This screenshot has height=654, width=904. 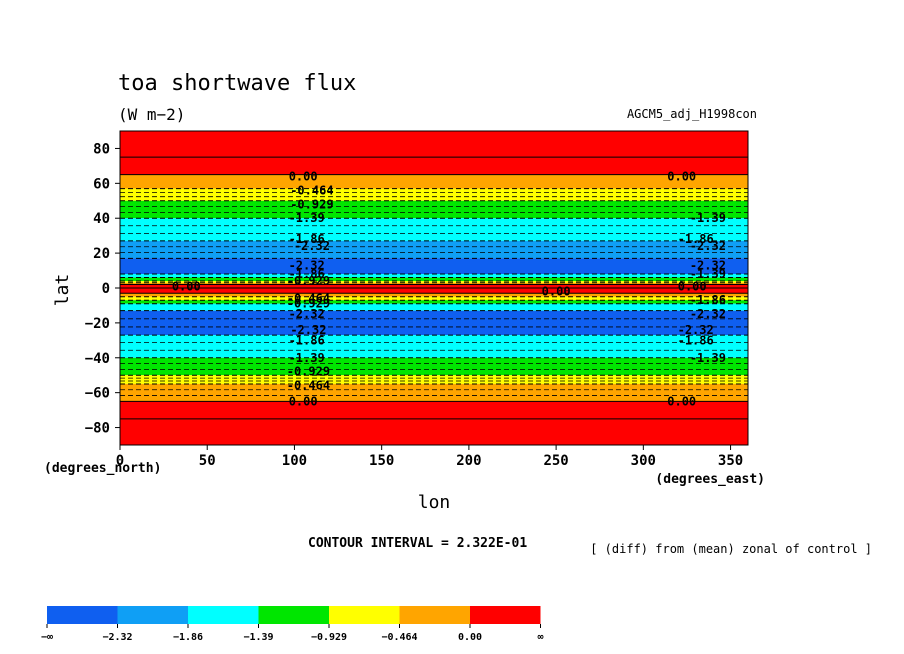 I want to click on y-tick-label: 80, so click(x=101, y=149).